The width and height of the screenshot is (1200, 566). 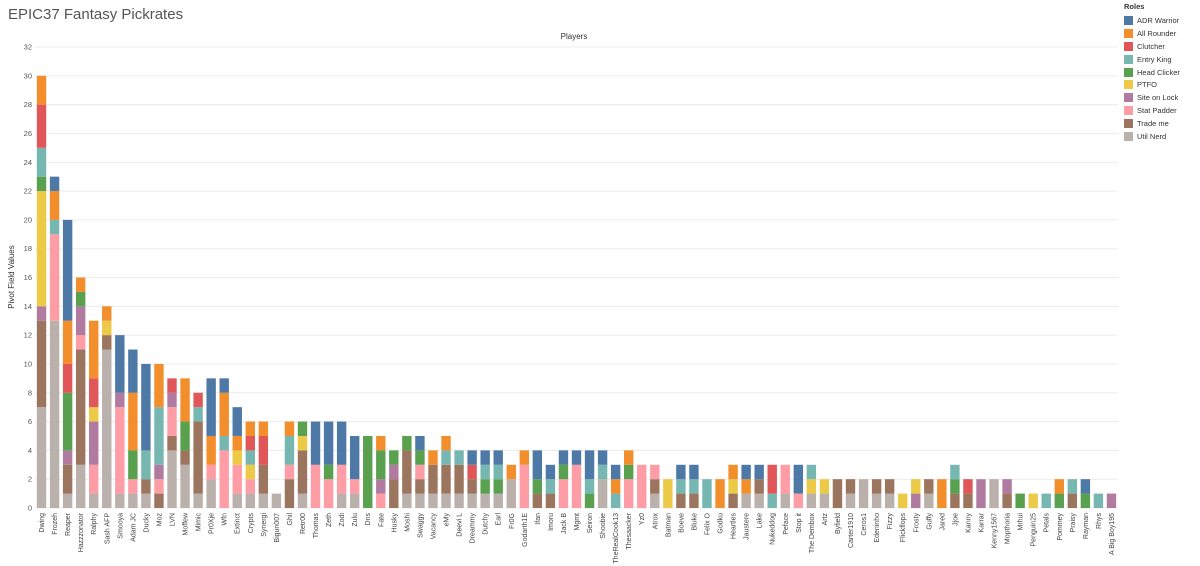 I want to click on legend-item: ADR Warrior, so click(x=1161, y=20).